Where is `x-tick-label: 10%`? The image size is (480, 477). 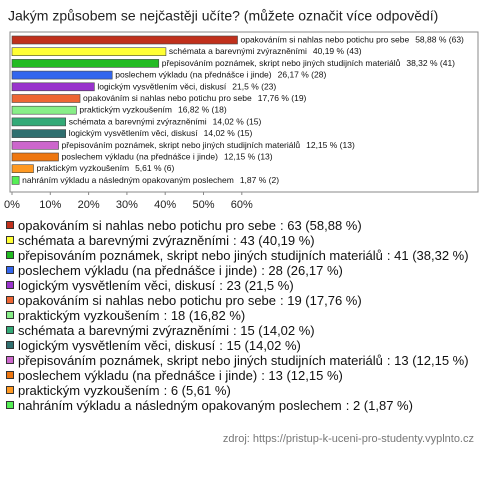
x-tick-label: 10% is located at coordinates (50, 205).